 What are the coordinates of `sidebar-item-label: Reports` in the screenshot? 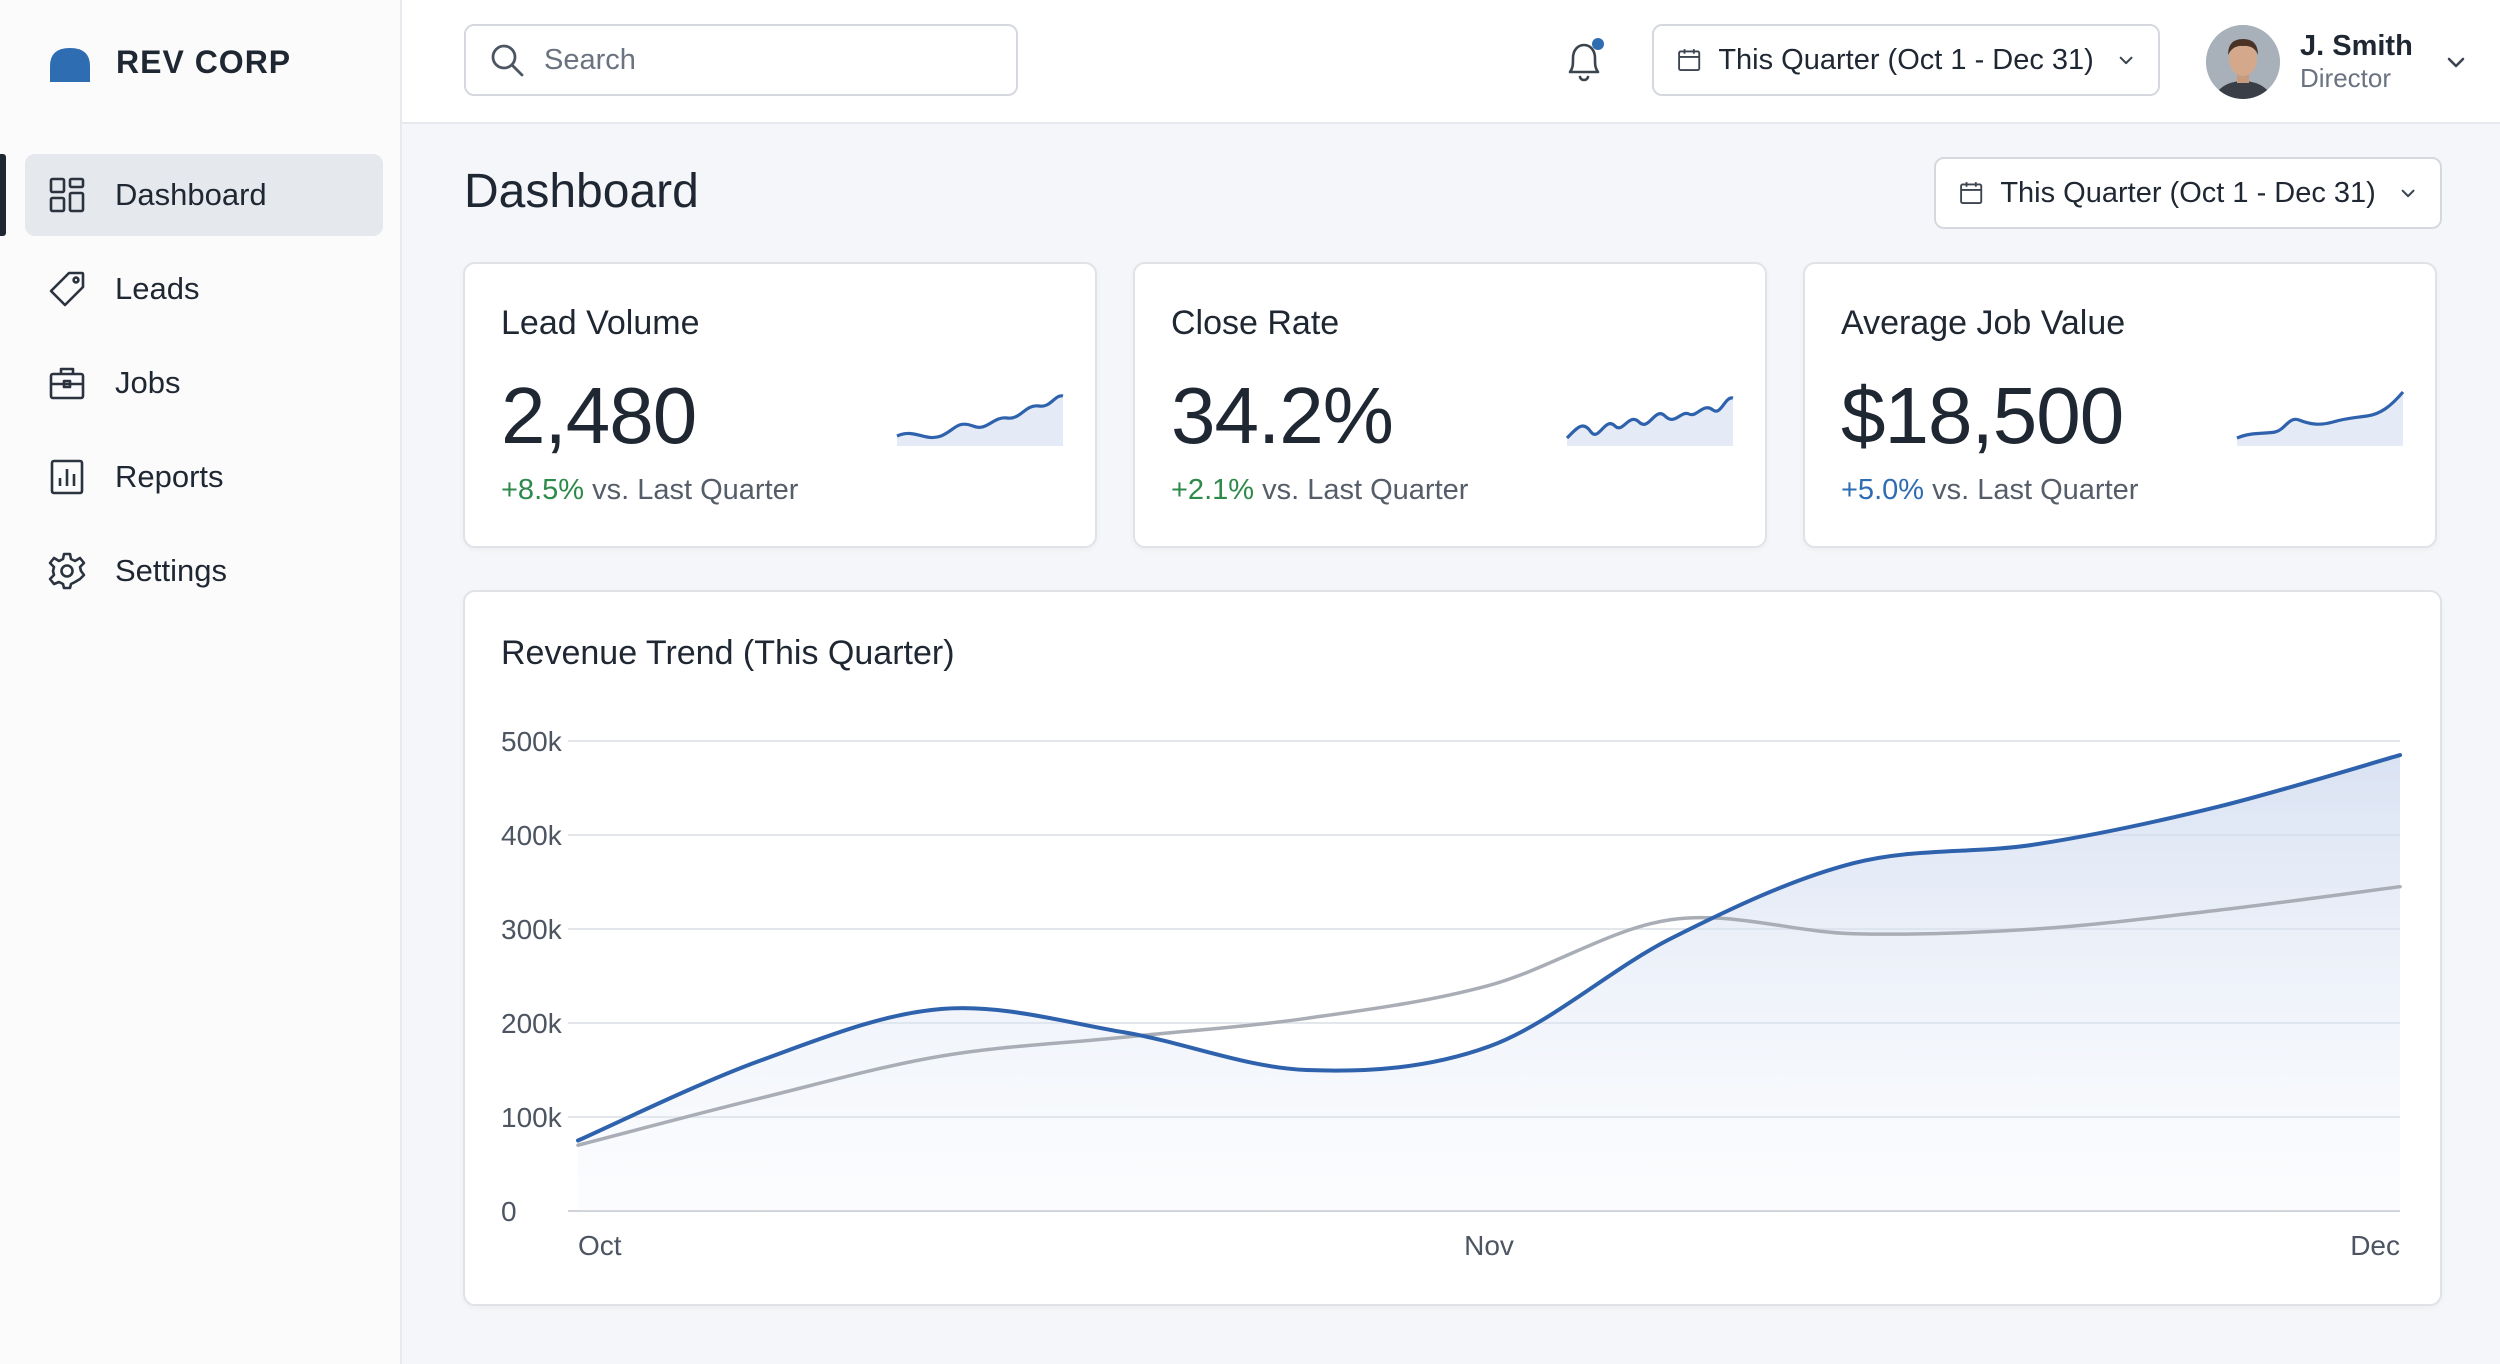 It's located at (169, 476).